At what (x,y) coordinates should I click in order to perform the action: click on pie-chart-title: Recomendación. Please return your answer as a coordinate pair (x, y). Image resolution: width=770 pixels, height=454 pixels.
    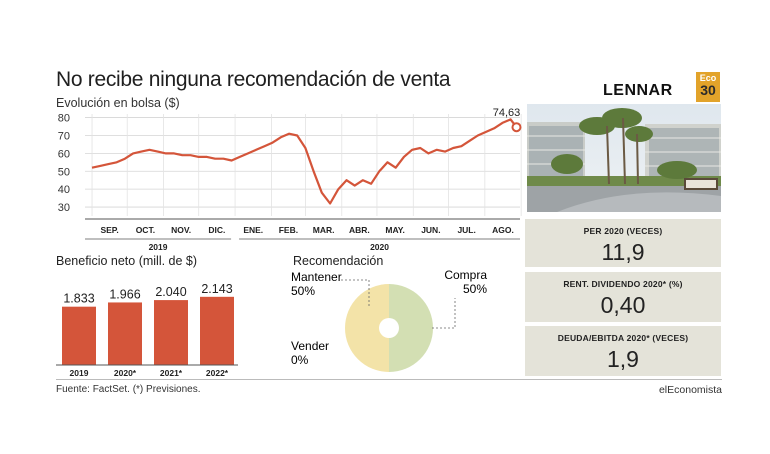
    Looking at the image, I should click on (338, 261).